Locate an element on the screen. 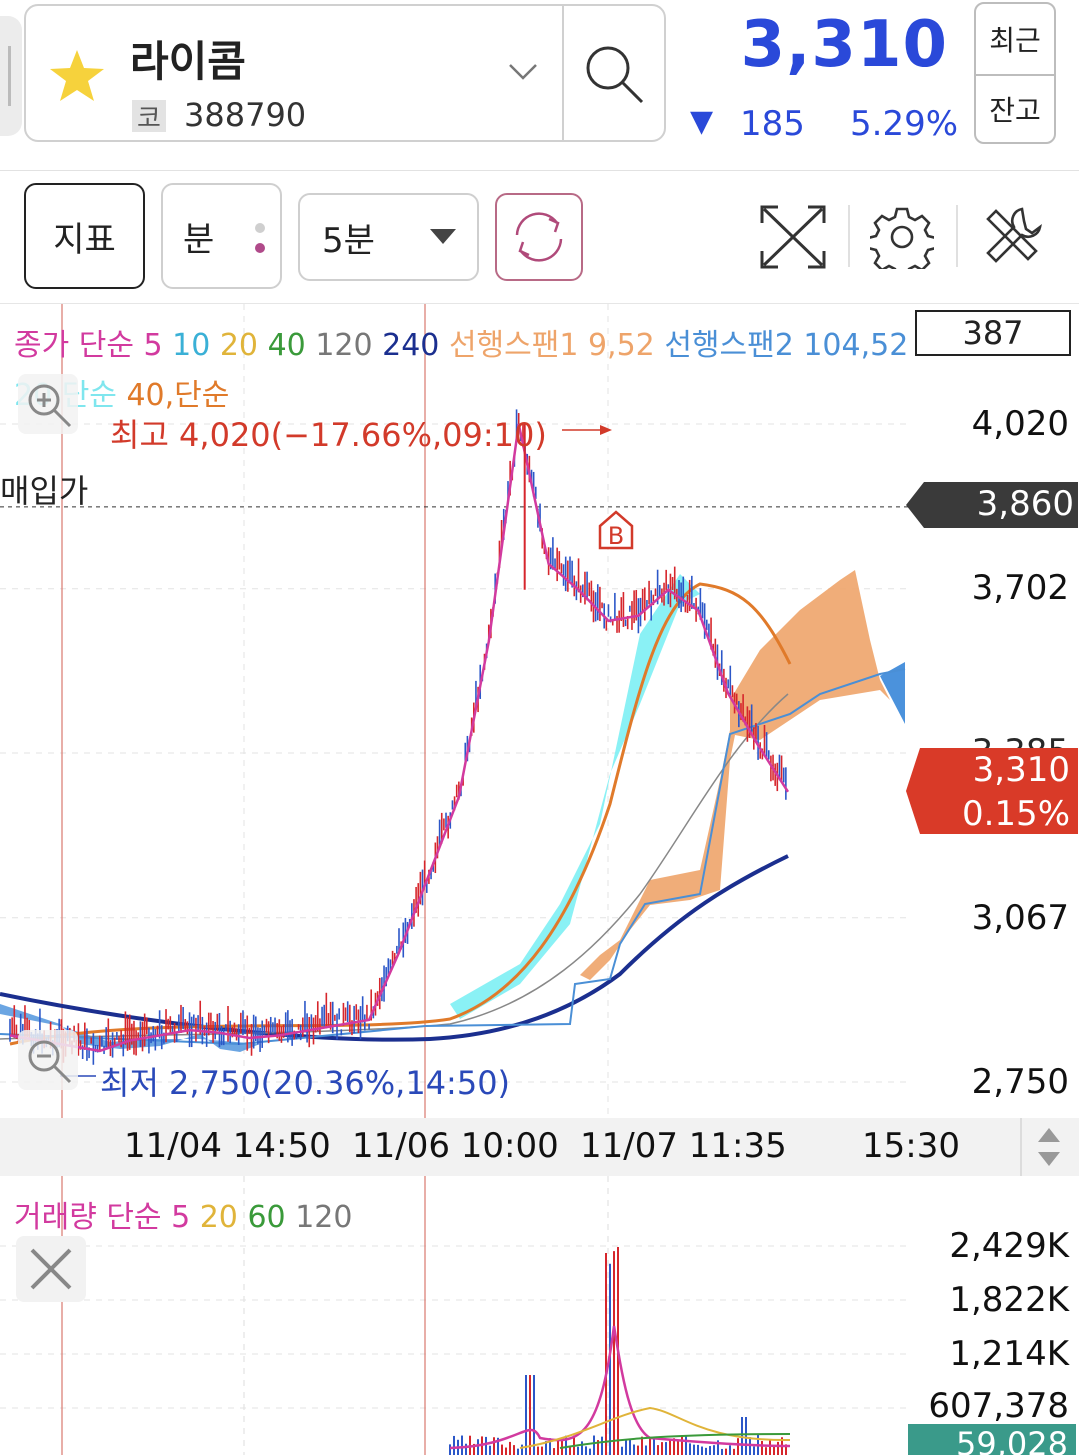 Image resolution: width=1079 pixels, height=1455 pixels. chevron-down-icon is located at coordinates (523, 72).